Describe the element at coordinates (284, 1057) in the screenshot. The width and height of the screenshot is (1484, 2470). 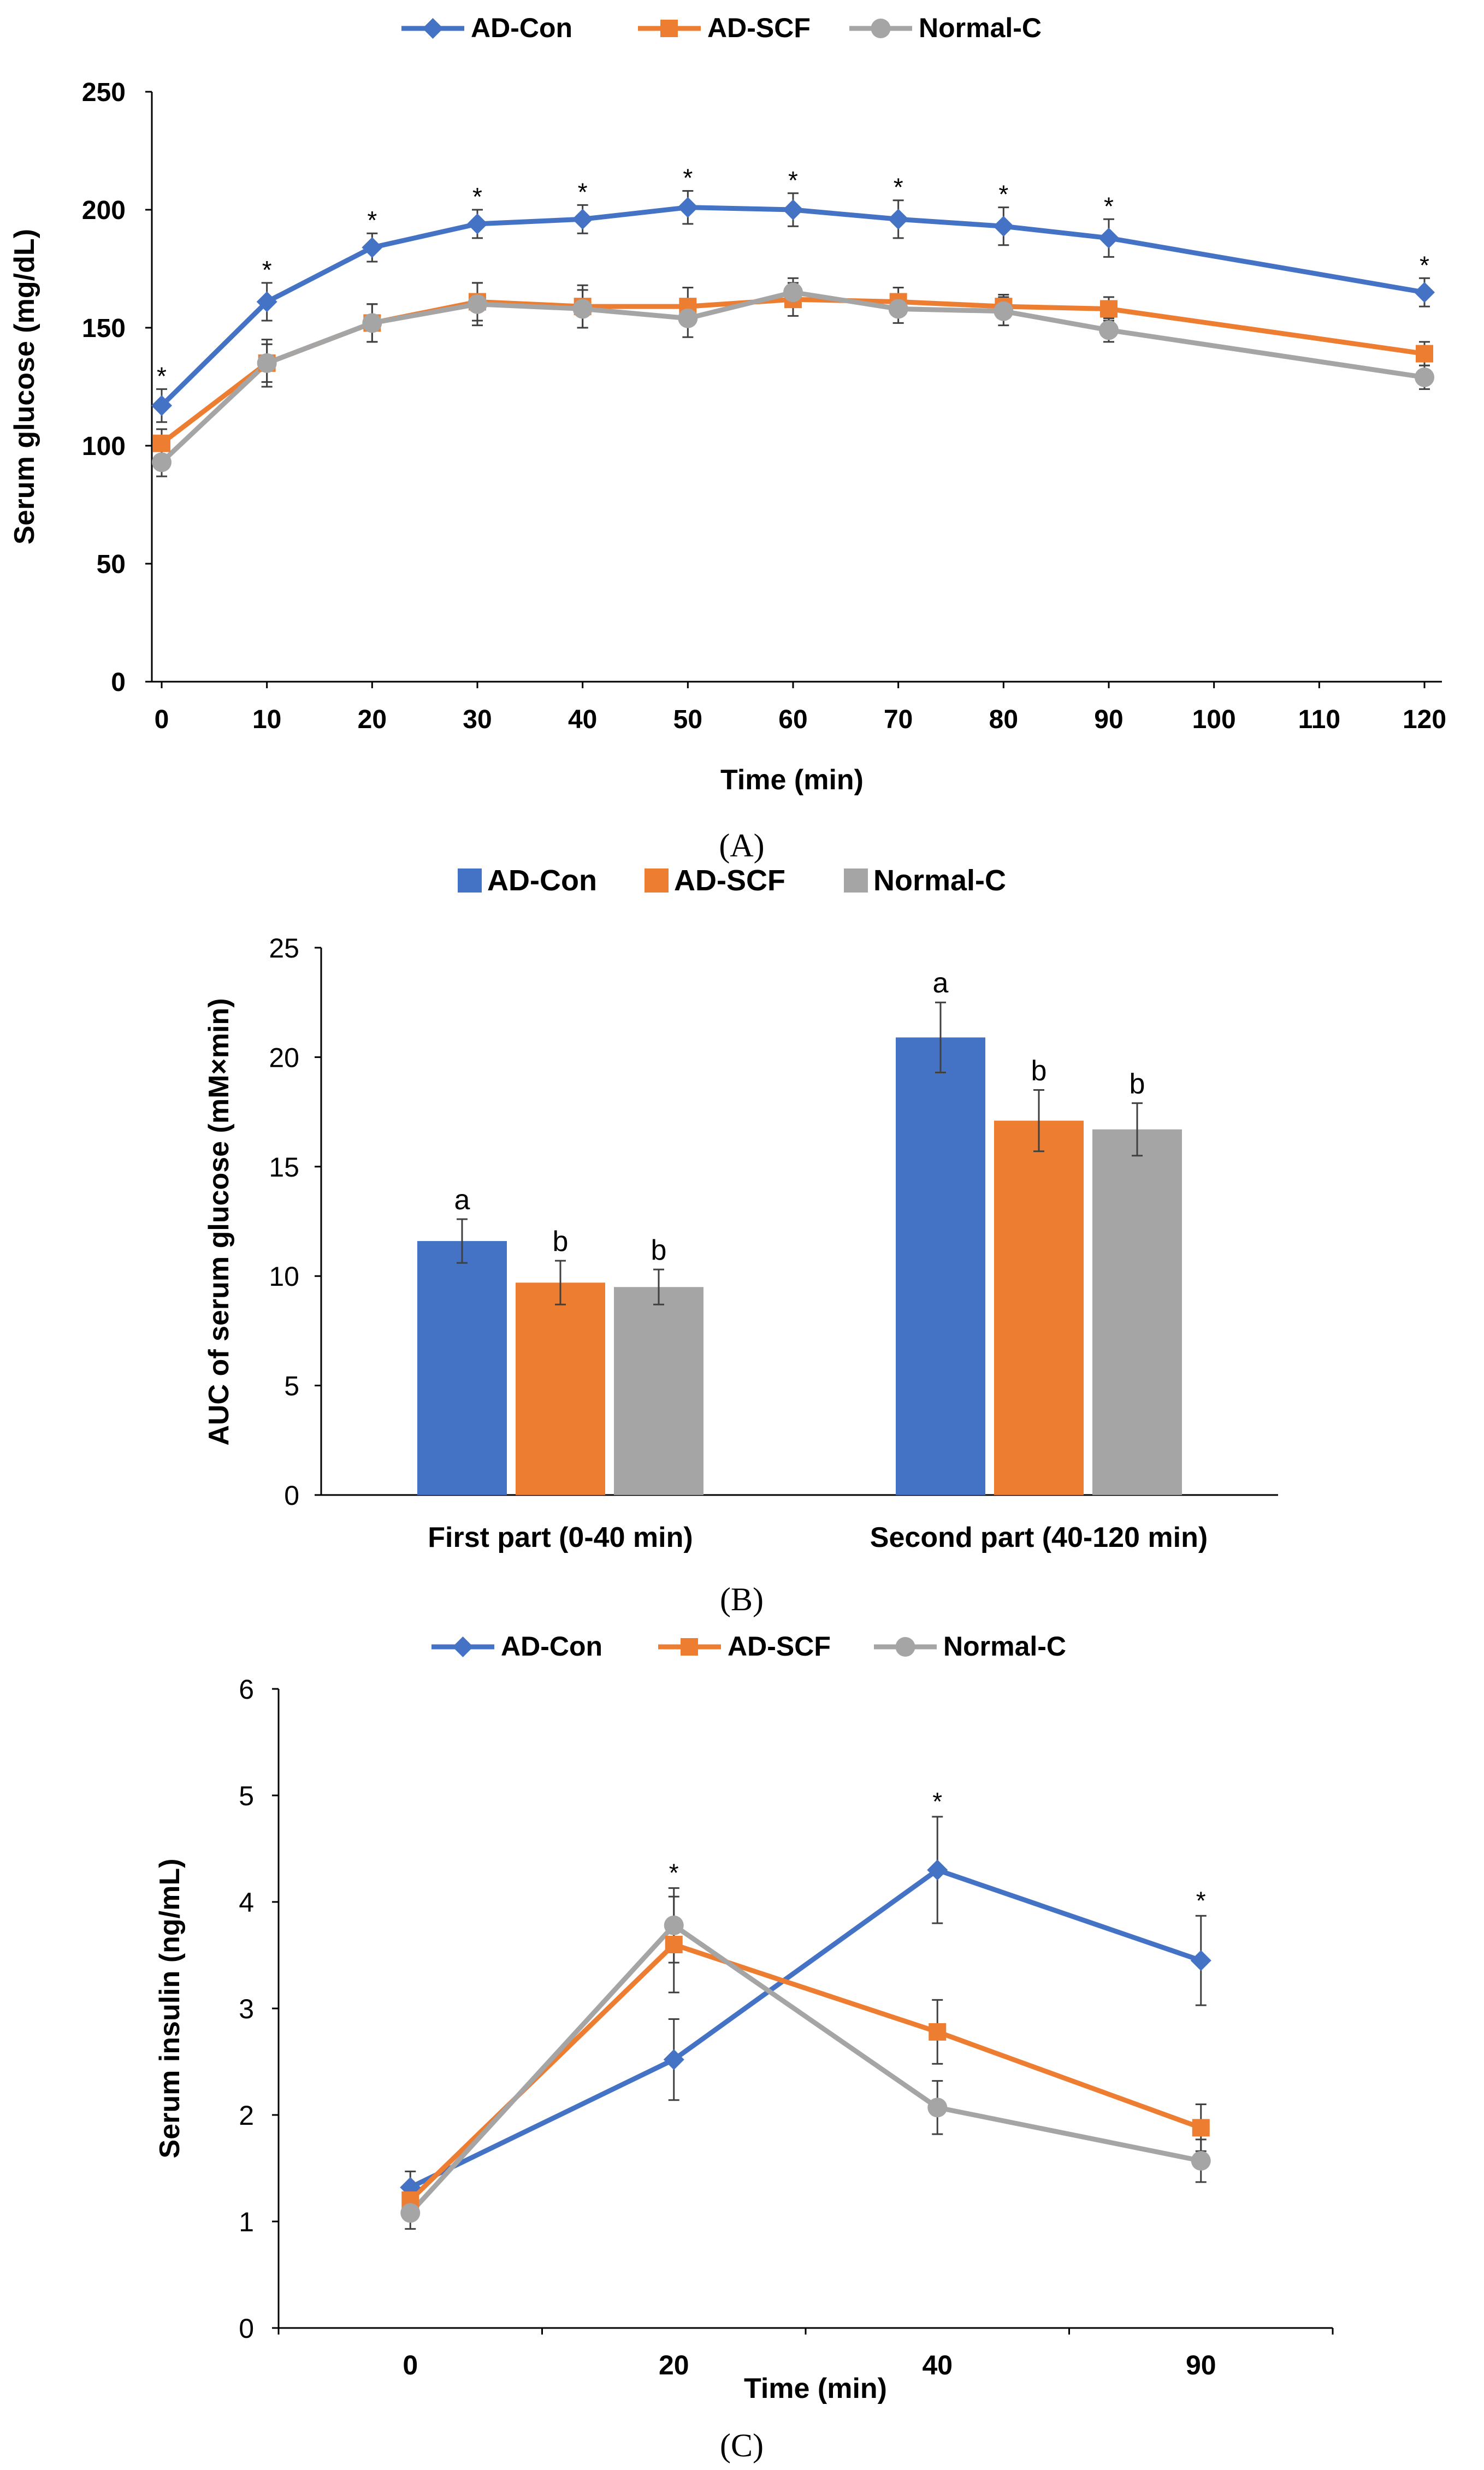
I see `y-tick-label: 20` at that location.